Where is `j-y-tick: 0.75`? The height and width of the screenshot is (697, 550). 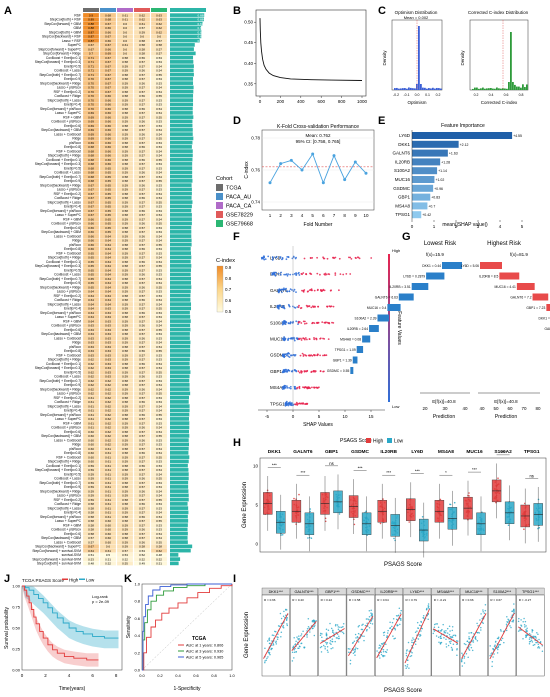 j-y-tick: 0.75 is located at coordinates (16, 607).